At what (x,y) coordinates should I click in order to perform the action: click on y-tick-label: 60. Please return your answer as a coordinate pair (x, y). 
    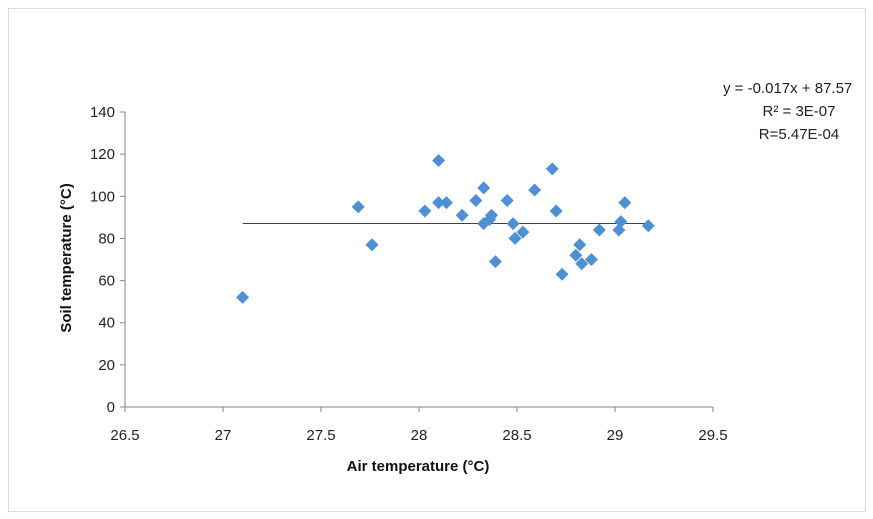
    Looking at the image, I should click on (106, 281).